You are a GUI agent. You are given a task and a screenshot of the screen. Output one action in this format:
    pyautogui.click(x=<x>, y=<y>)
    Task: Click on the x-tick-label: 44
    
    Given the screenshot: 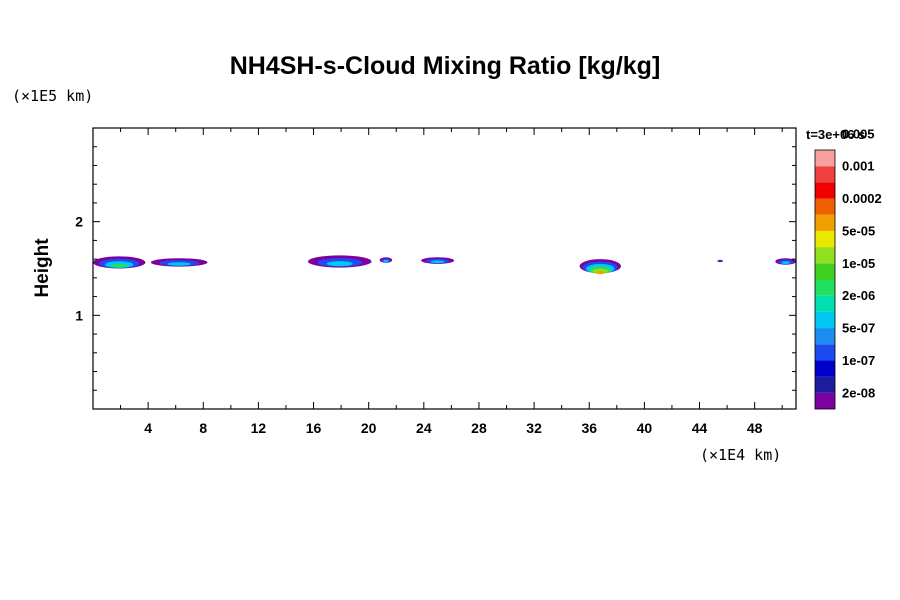 What is the action you would take?
    pyautogui.click(x=700, y=428)
    